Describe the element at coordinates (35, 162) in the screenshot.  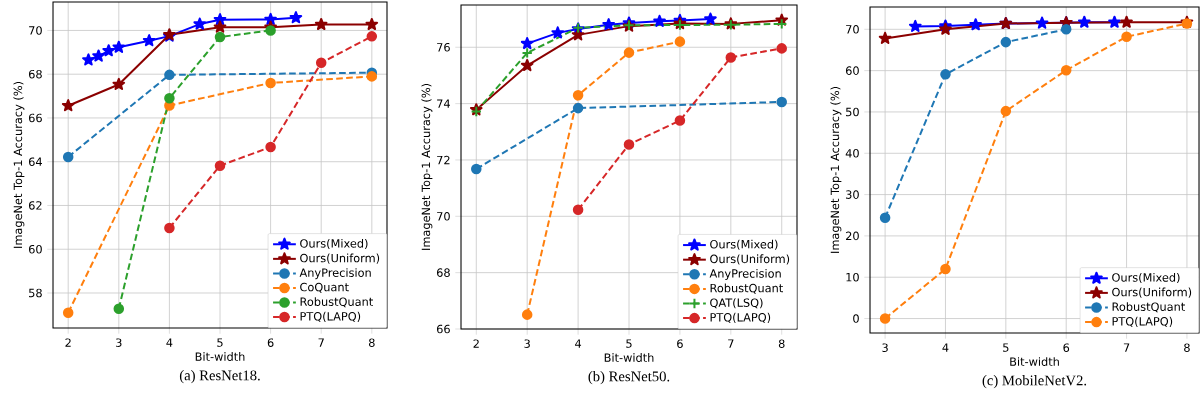
I see `y-tick-label: 64` at that location.